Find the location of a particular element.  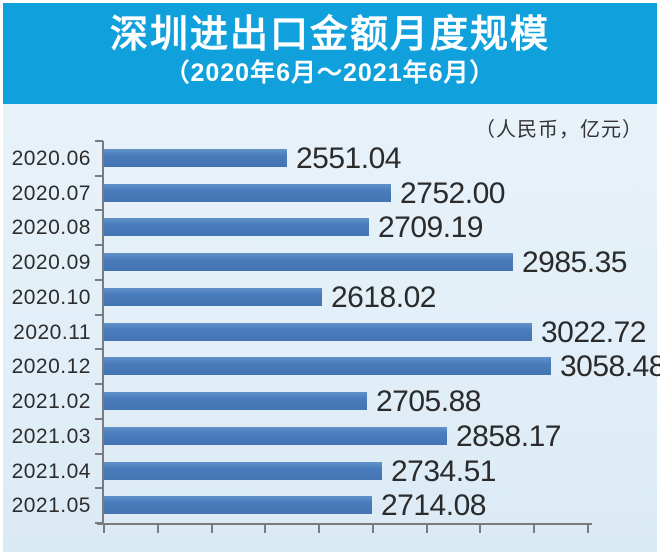

category-label: 2020.11 is located at coordinates (52, 332).